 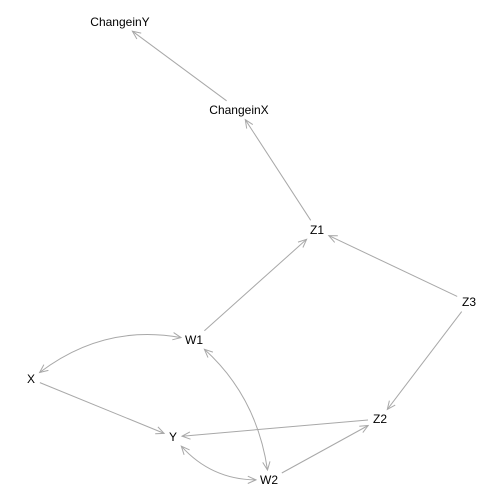 What do you see at coordinates (102, 408) in the screenshot?
I see `edge-x-y` at bounding box center [102, 408].